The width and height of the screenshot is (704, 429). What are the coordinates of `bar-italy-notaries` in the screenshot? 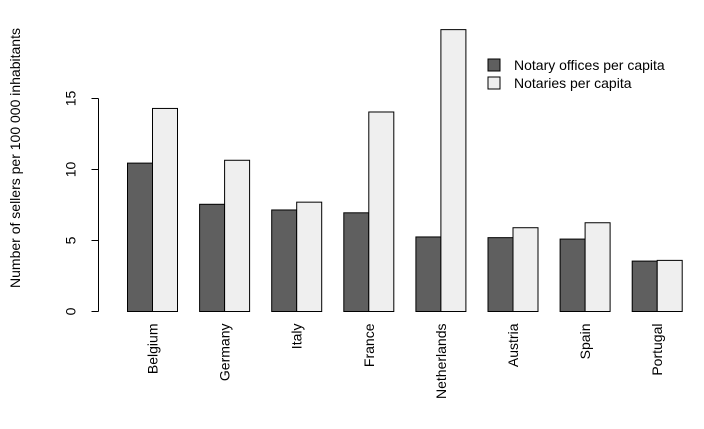 It's located at (309, 256).